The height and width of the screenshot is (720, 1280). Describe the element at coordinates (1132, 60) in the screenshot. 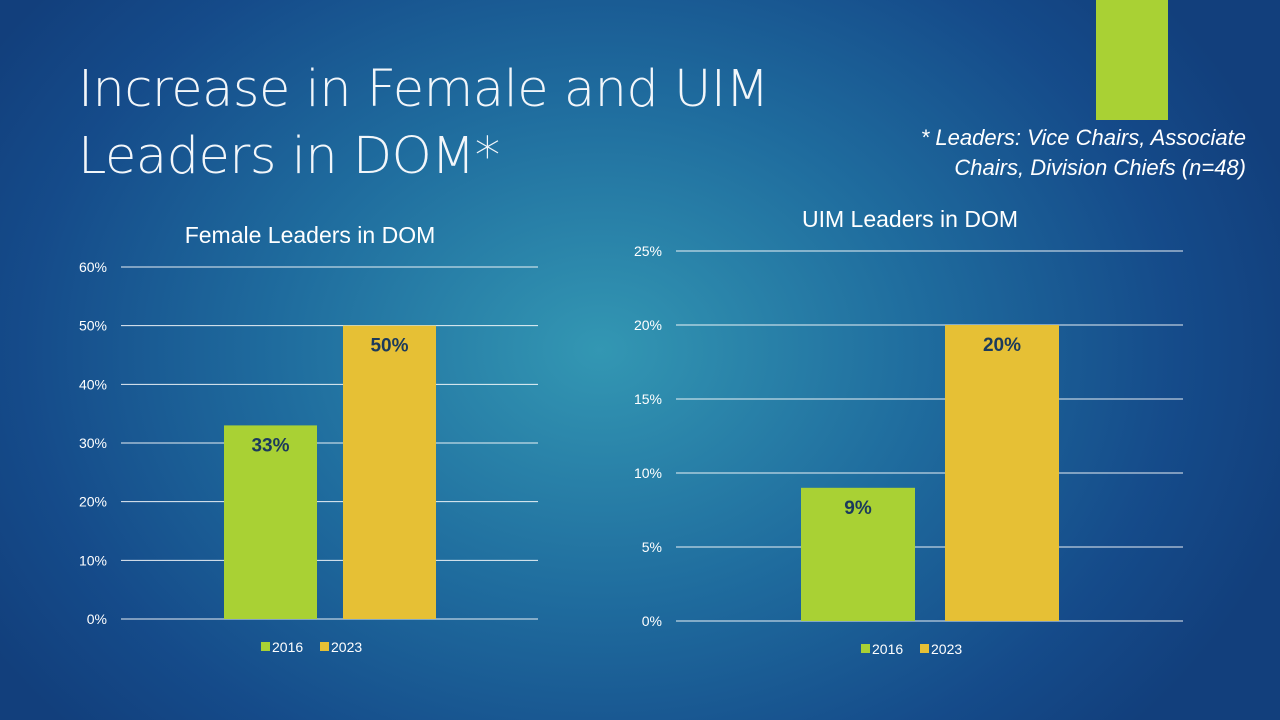

I see `accent-bar` at that location.